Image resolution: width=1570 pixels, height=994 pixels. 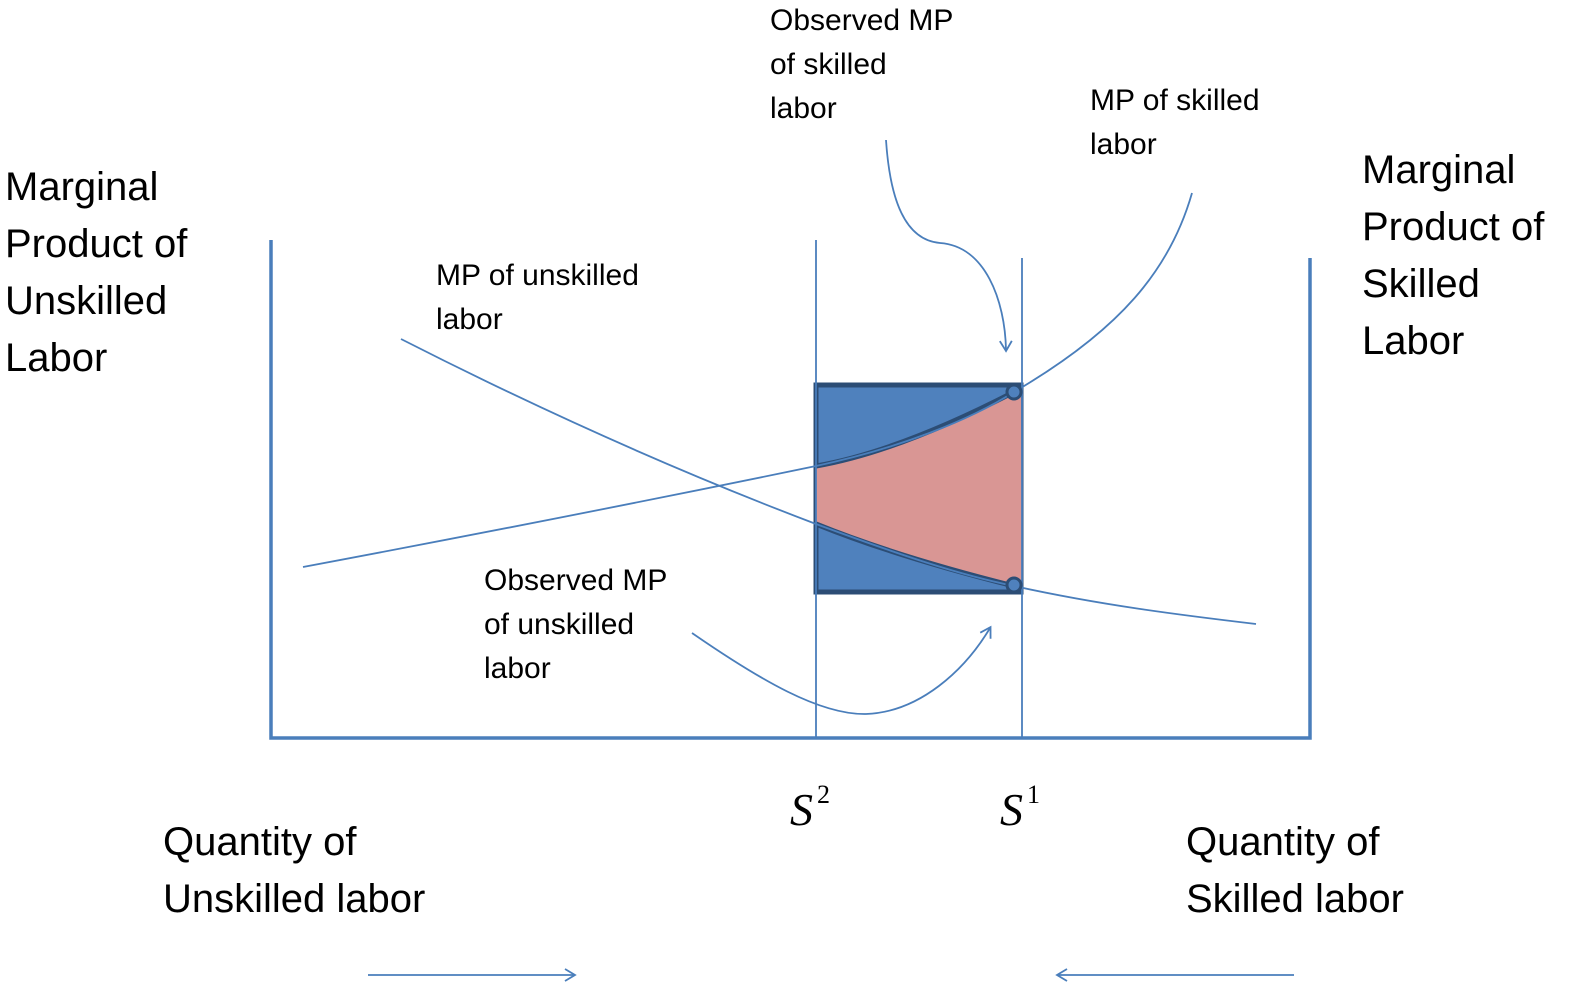 I want to click on left-axis-line: Labor, so click(x=56, y=358).